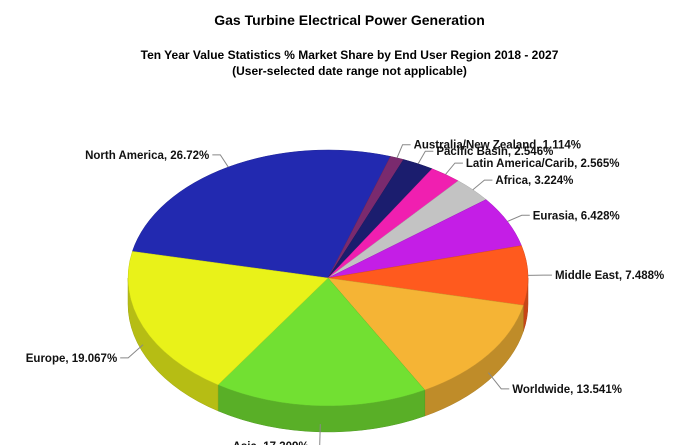  I want to click on leader-line-europe, so click(132, 351).